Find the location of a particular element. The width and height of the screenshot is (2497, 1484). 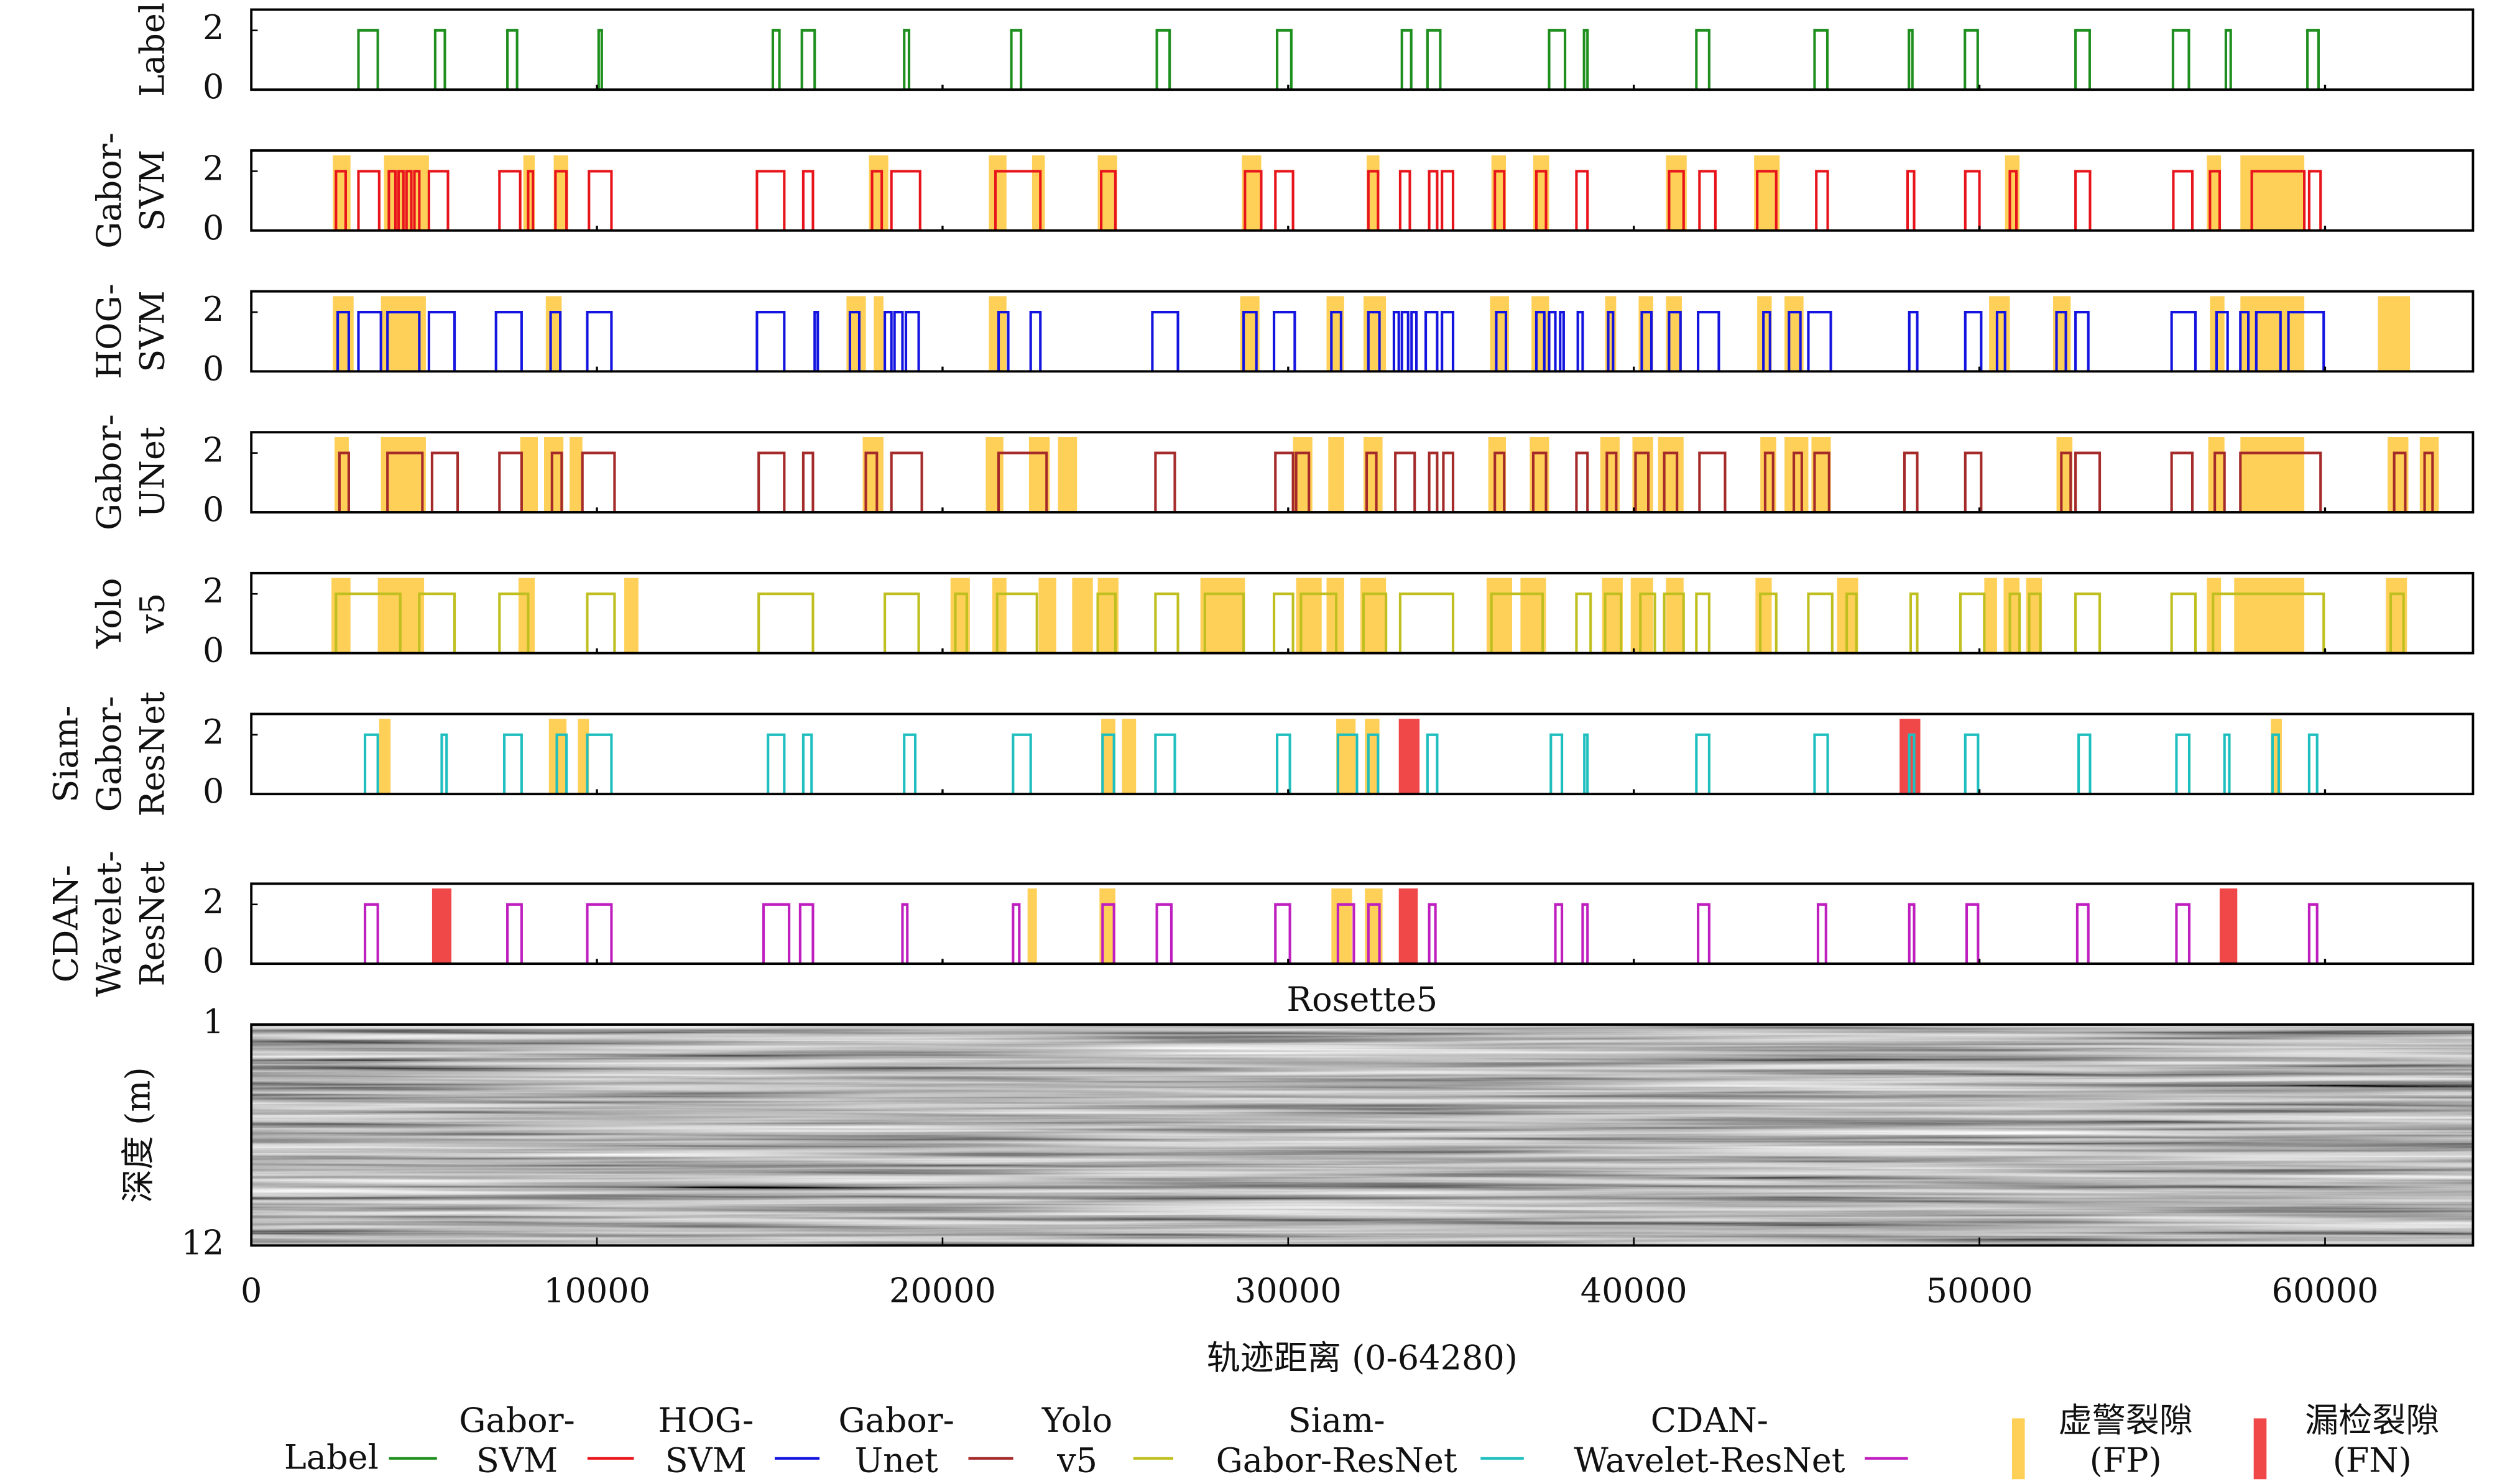

panel-label: Yolo is located at coordinates (109, 613).